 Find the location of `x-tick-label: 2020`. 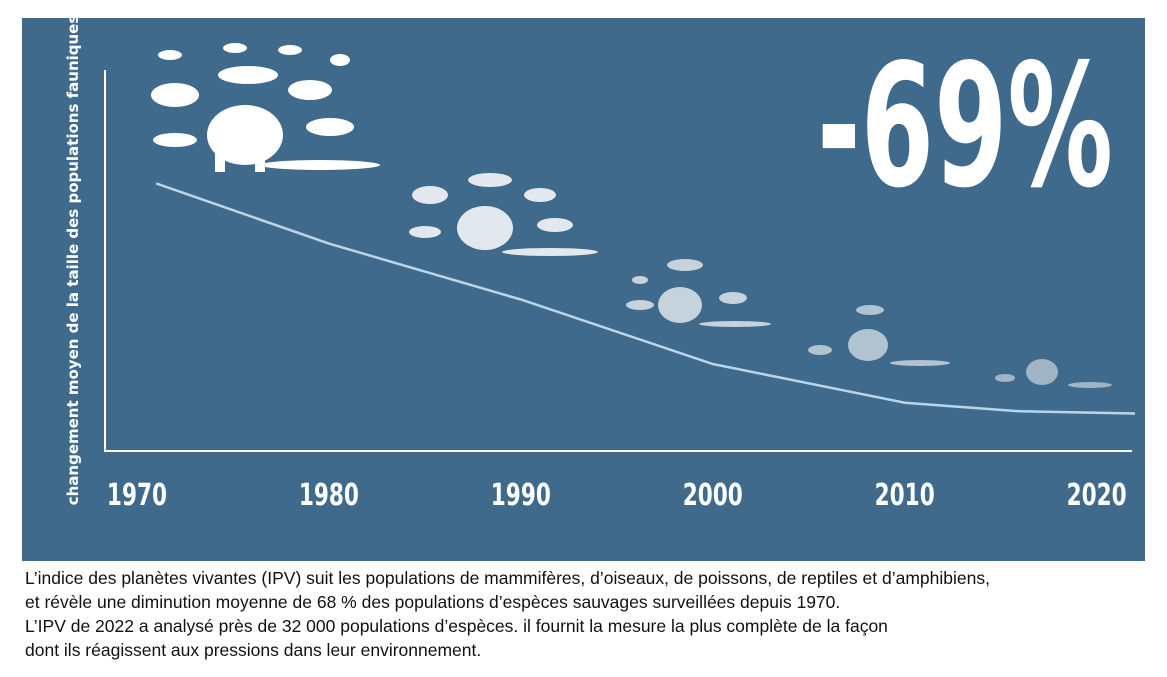

x-tick-label: 2020 is located at coordinates (1097, 496).